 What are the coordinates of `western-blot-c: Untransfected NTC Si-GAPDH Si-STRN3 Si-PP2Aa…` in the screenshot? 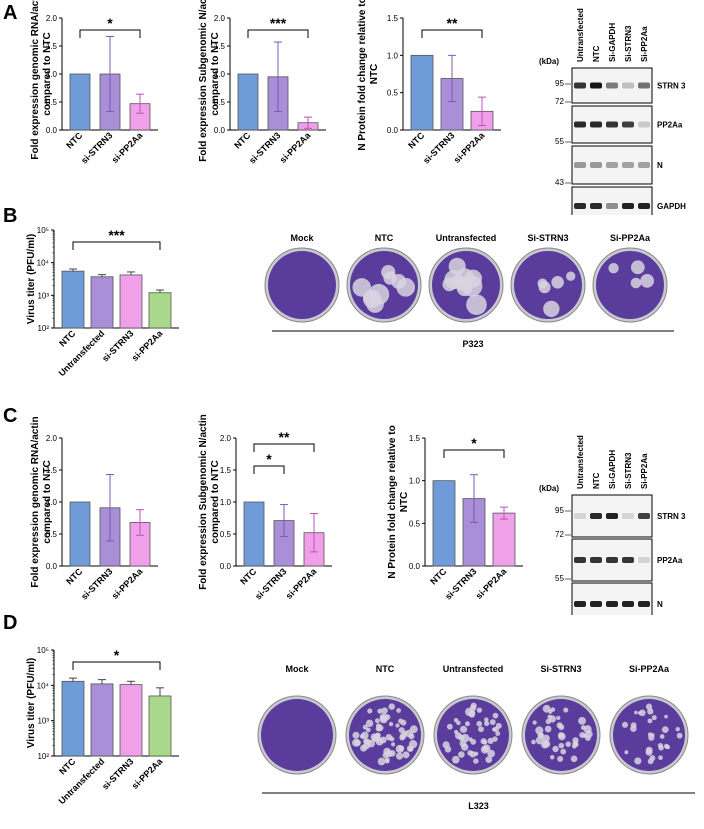 It's located at (612, 525).